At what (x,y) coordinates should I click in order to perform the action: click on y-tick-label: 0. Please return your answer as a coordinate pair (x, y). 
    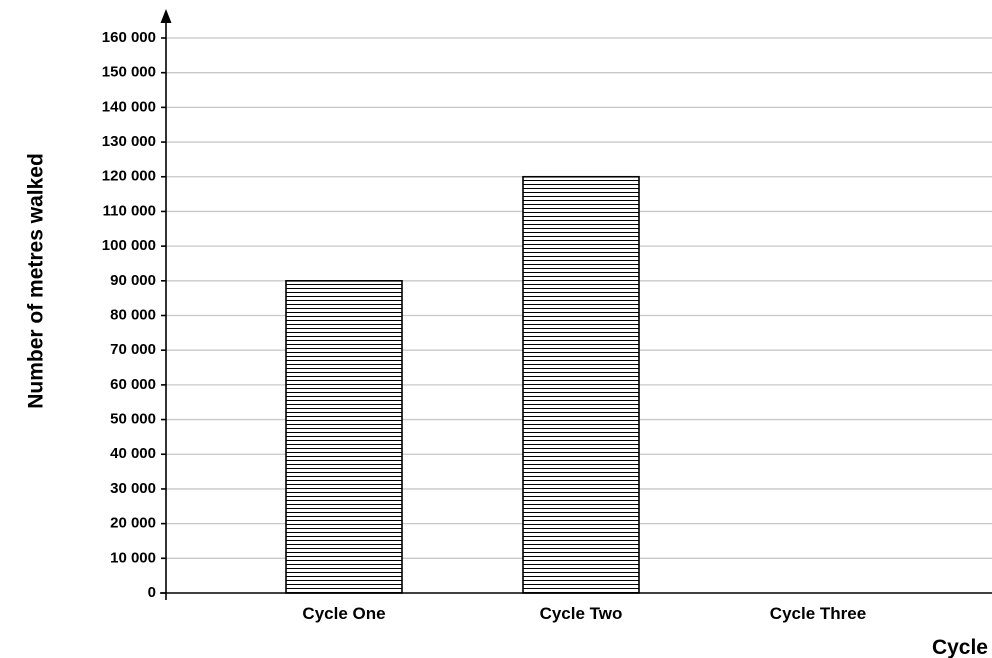
    Looking at the image, I should click on (152, 592).